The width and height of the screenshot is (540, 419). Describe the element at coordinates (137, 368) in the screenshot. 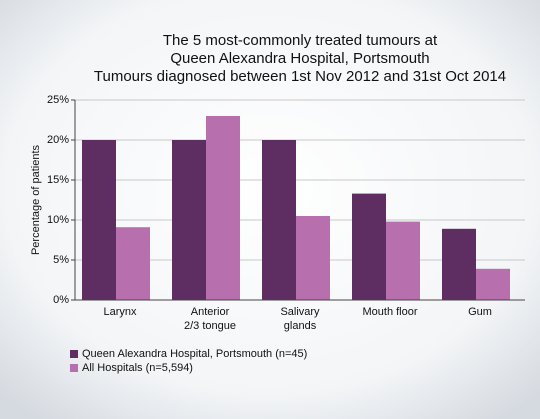

I see `legend-label: All Hospitals (n=5,594)` at that location.